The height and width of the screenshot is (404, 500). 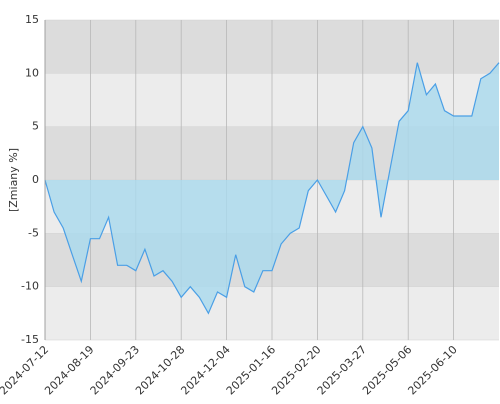 I want to click on y-tick-label: 10, so click(x=32, y=72).